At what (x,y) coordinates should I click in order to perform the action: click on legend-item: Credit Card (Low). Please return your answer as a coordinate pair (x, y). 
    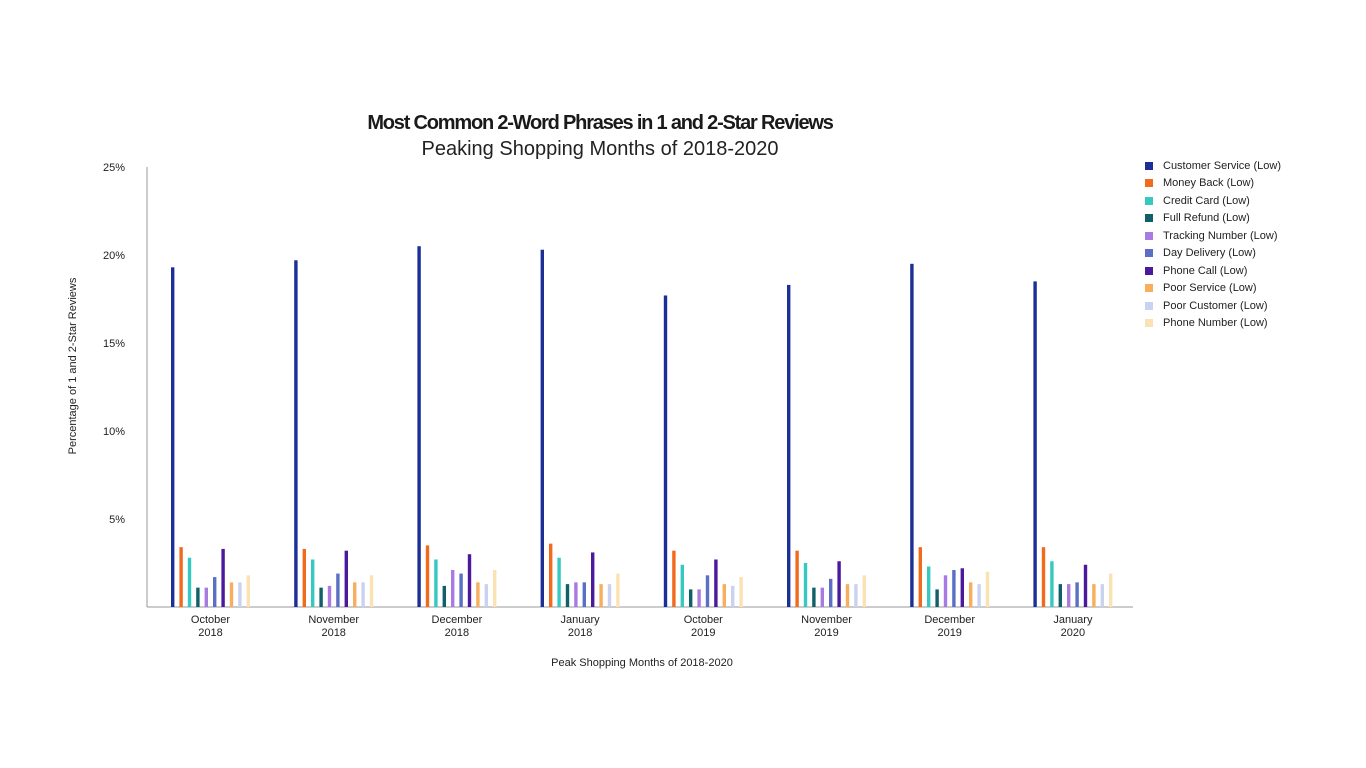
    Looking at the image, I should click on (1213, 201).